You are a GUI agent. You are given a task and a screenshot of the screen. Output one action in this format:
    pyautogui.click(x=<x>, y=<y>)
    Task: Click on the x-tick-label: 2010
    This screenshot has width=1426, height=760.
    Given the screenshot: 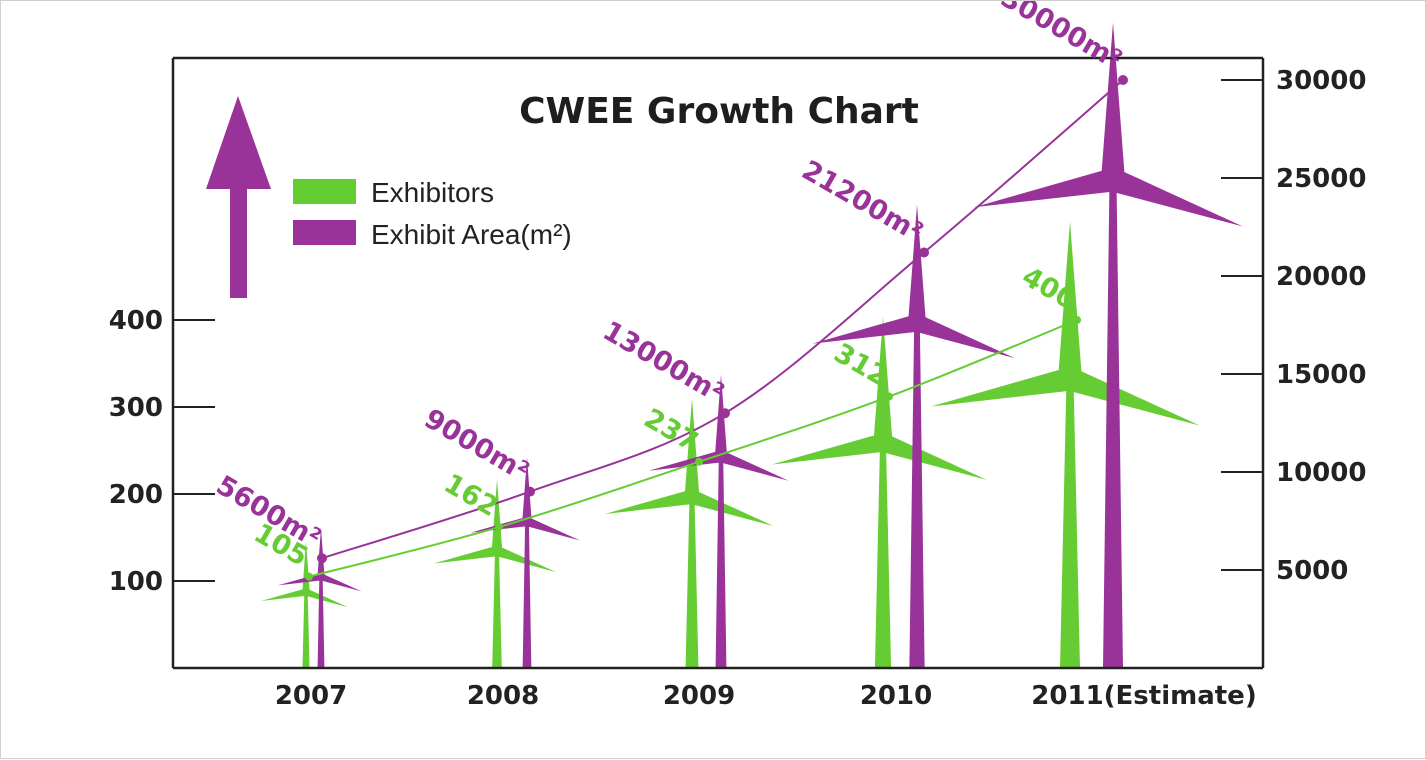 What is the action you would take?
    pyautogui.click(x=896, y=696)
    